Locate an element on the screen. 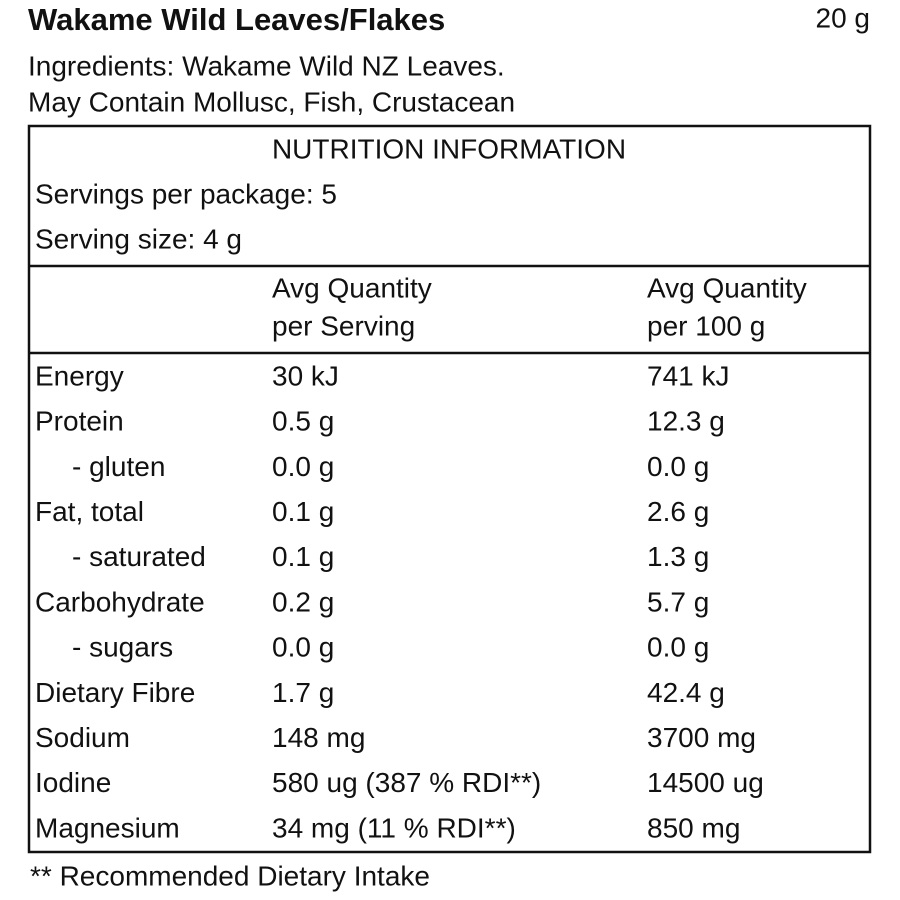  allergens: May Contain Mollusc, Fish, Crustacean is located at coordinates (271, 101).